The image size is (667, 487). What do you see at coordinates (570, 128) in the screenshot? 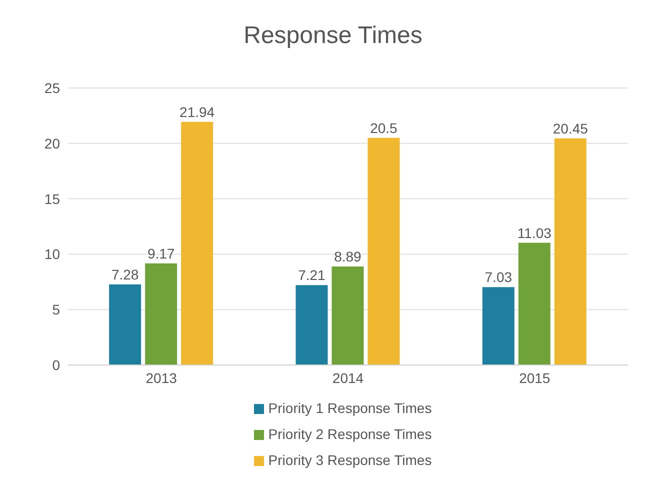
I see `data-label: 20.45` at bounding box center [570, 128].